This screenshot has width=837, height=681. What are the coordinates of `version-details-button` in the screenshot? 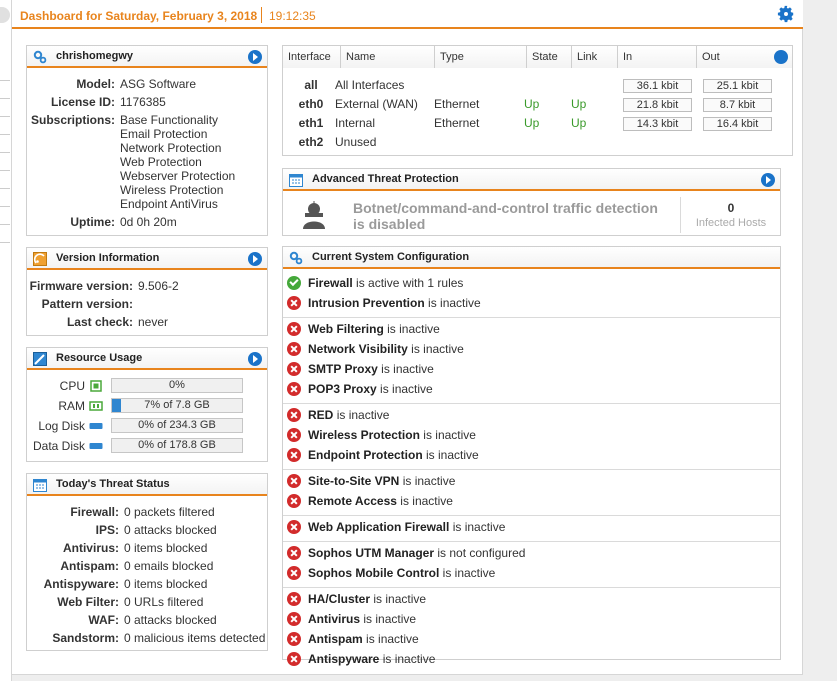 It's located at (255, 259).